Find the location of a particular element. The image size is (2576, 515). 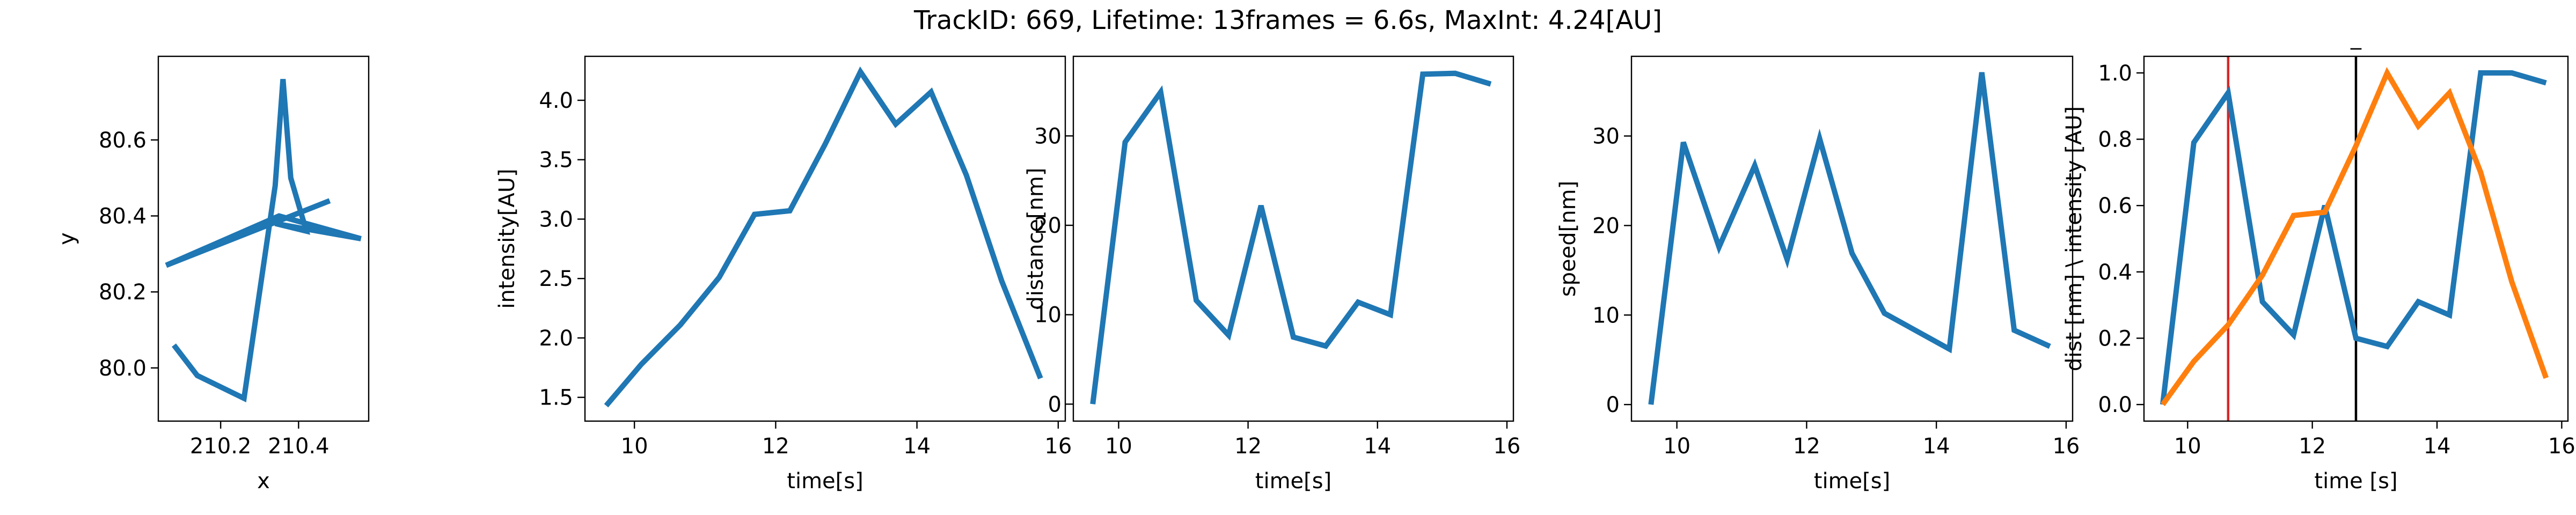

chart-panel-3-xlabel: time[s] is located at coordinates (1293, 482).